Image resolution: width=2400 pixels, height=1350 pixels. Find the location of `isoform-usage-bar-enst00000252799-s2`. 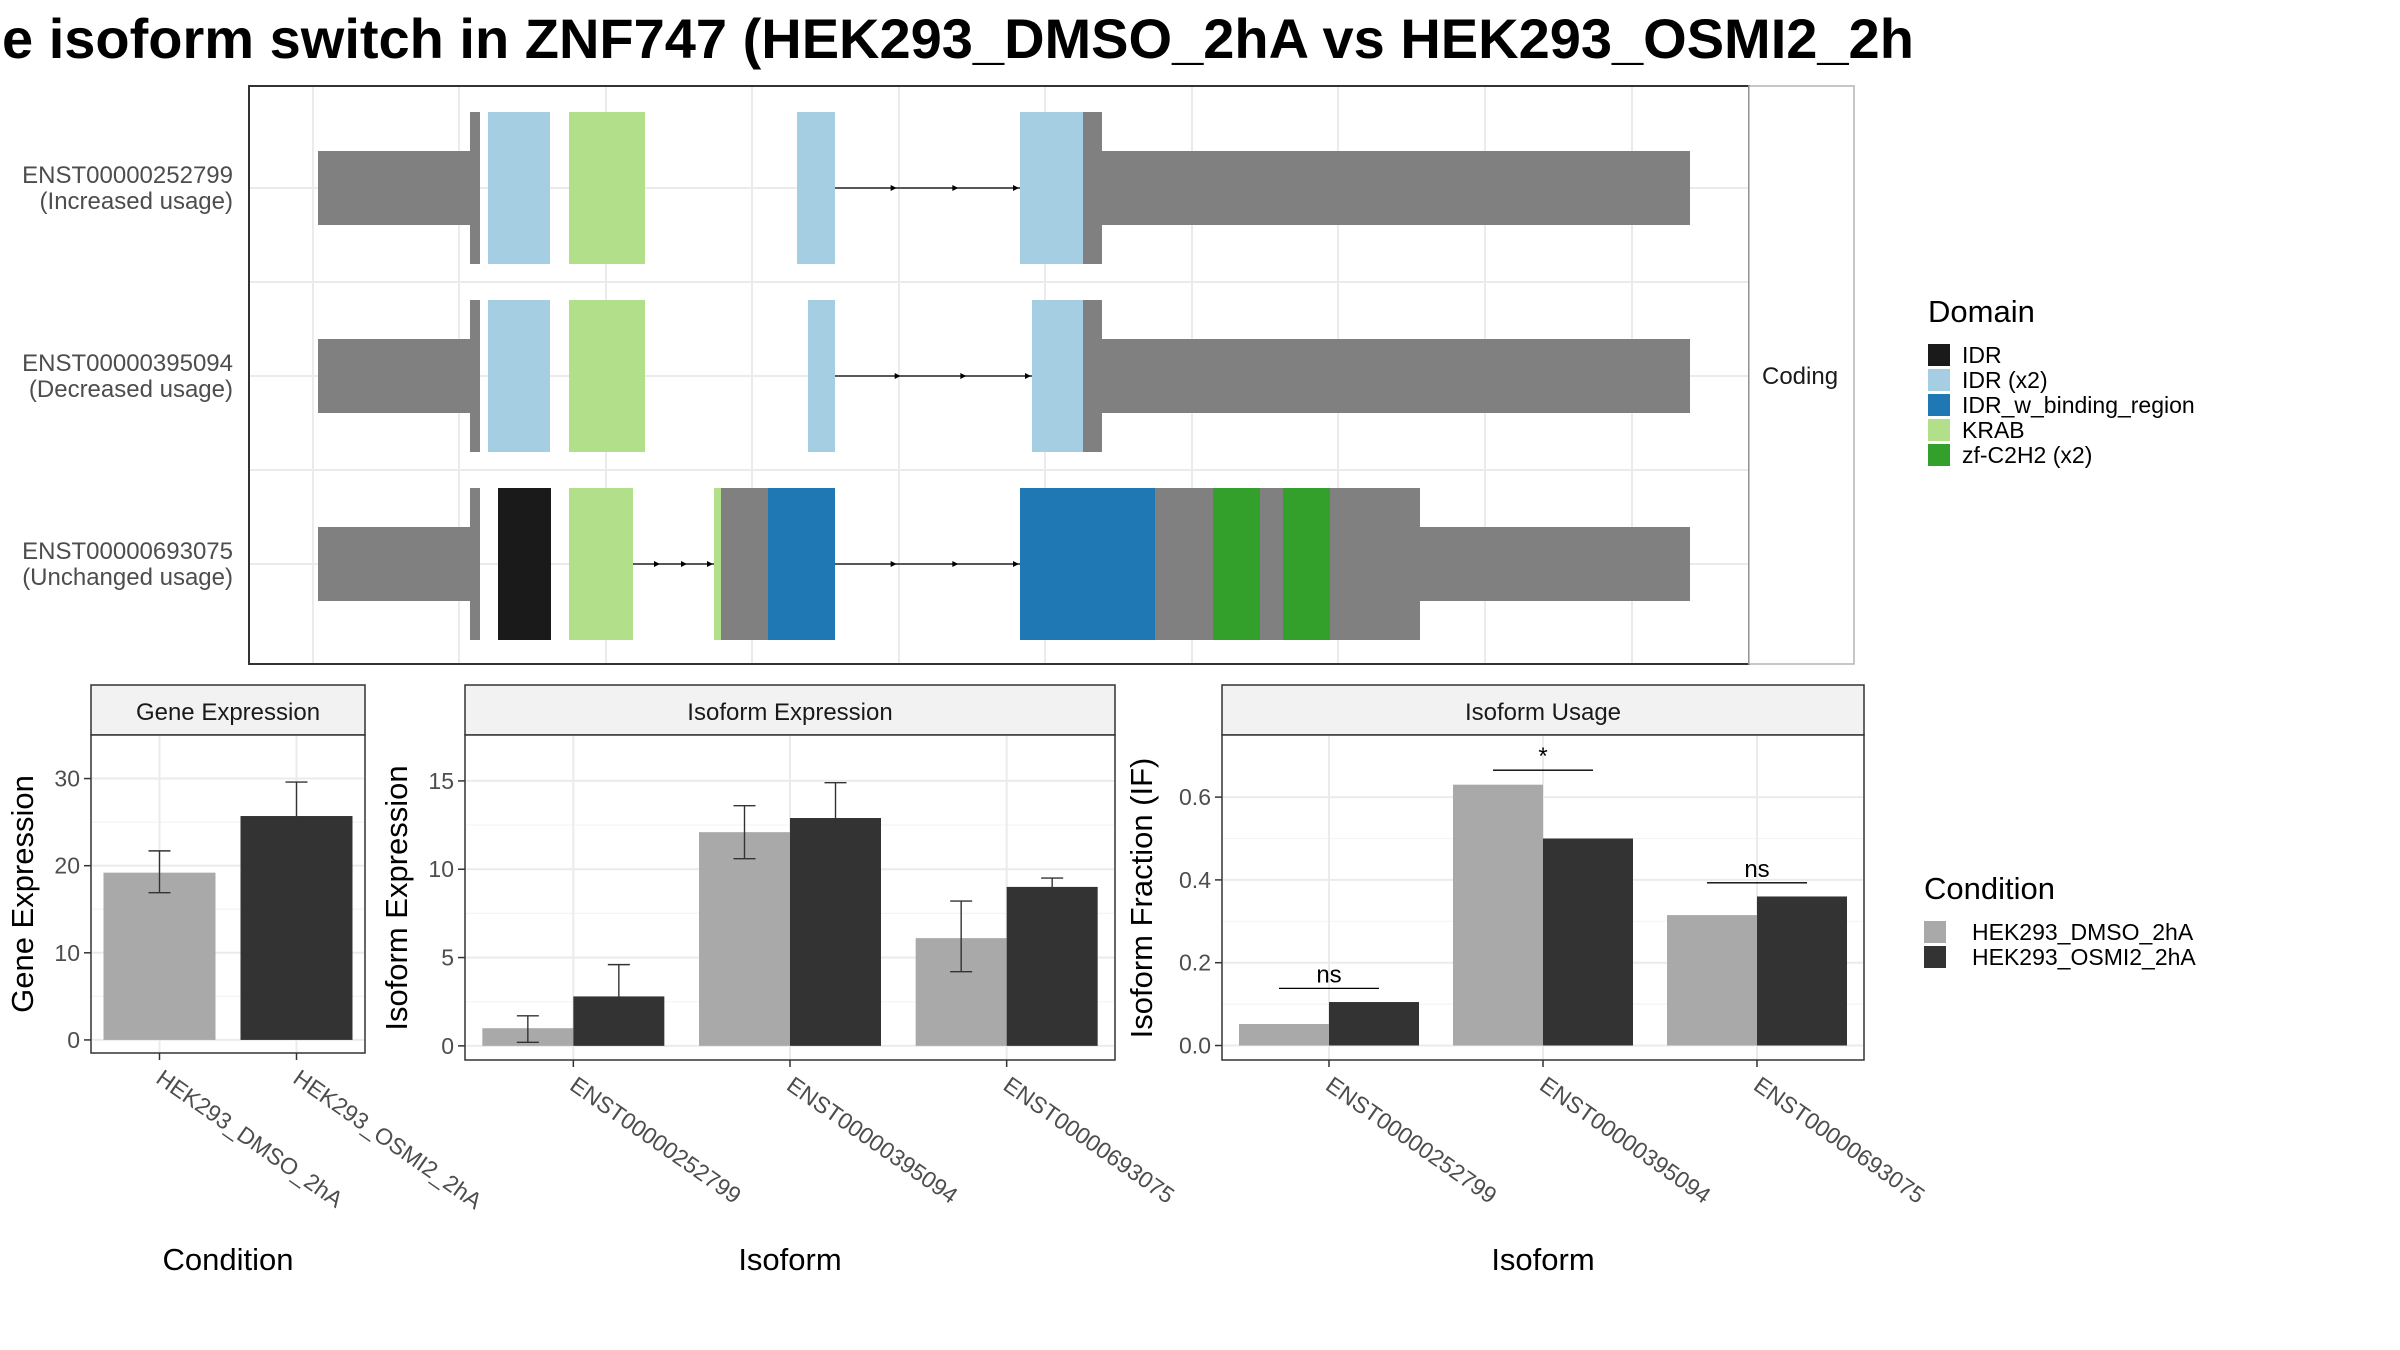

isoform-usage-bar-enst00000252799-s2 is located at coordinates (1374, 1024).